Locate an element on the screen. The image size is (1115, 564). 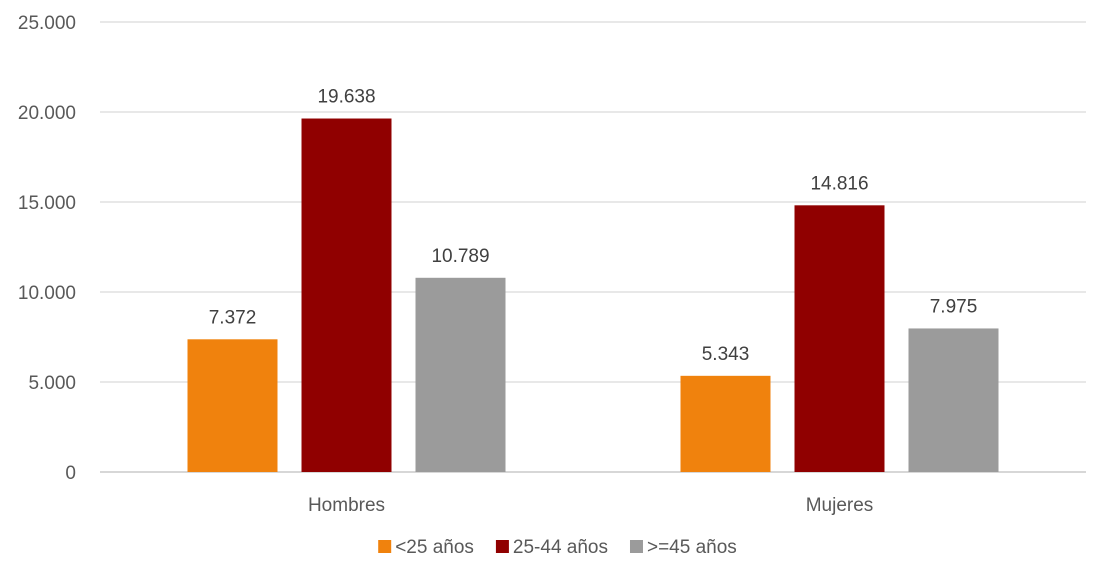
data-label: 10.789 is located at coordinates (460, 256).